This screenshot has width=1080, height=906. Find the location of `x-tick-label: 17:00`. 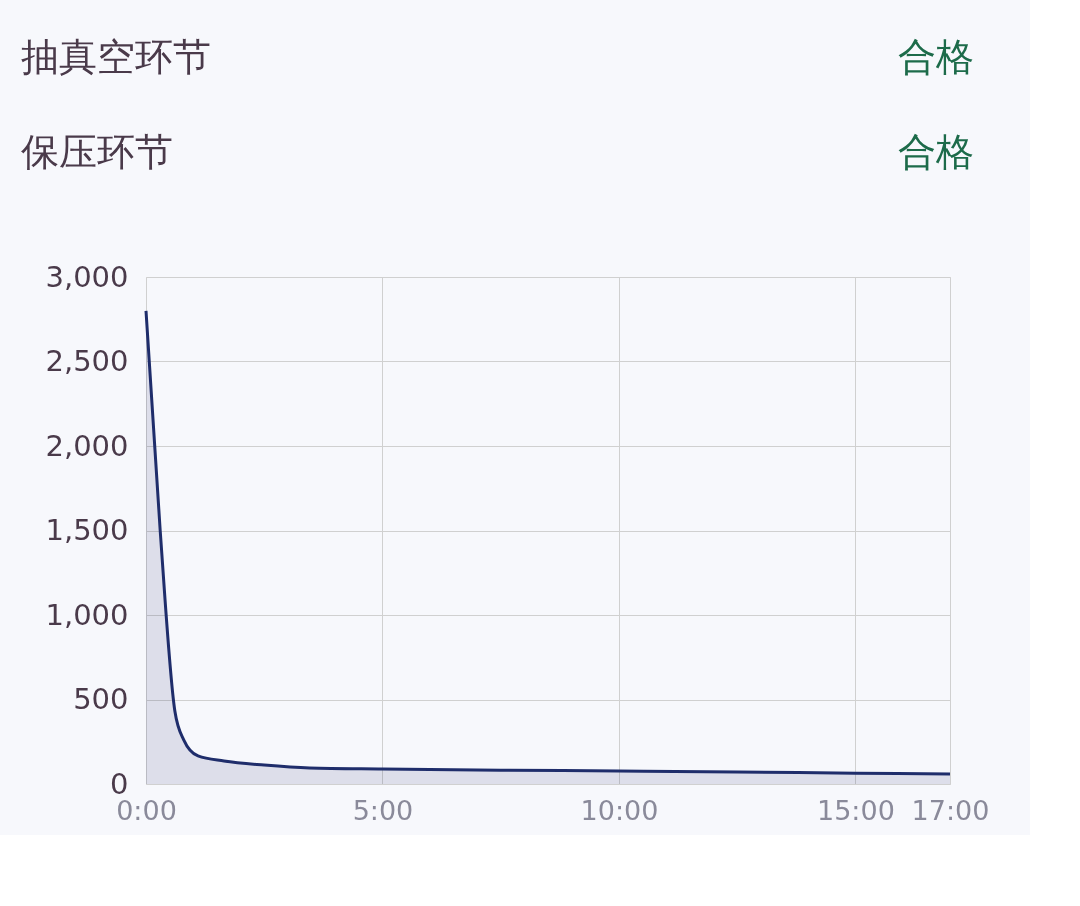

x-tick-label: 17:00 is located at coordinates (950, 810).